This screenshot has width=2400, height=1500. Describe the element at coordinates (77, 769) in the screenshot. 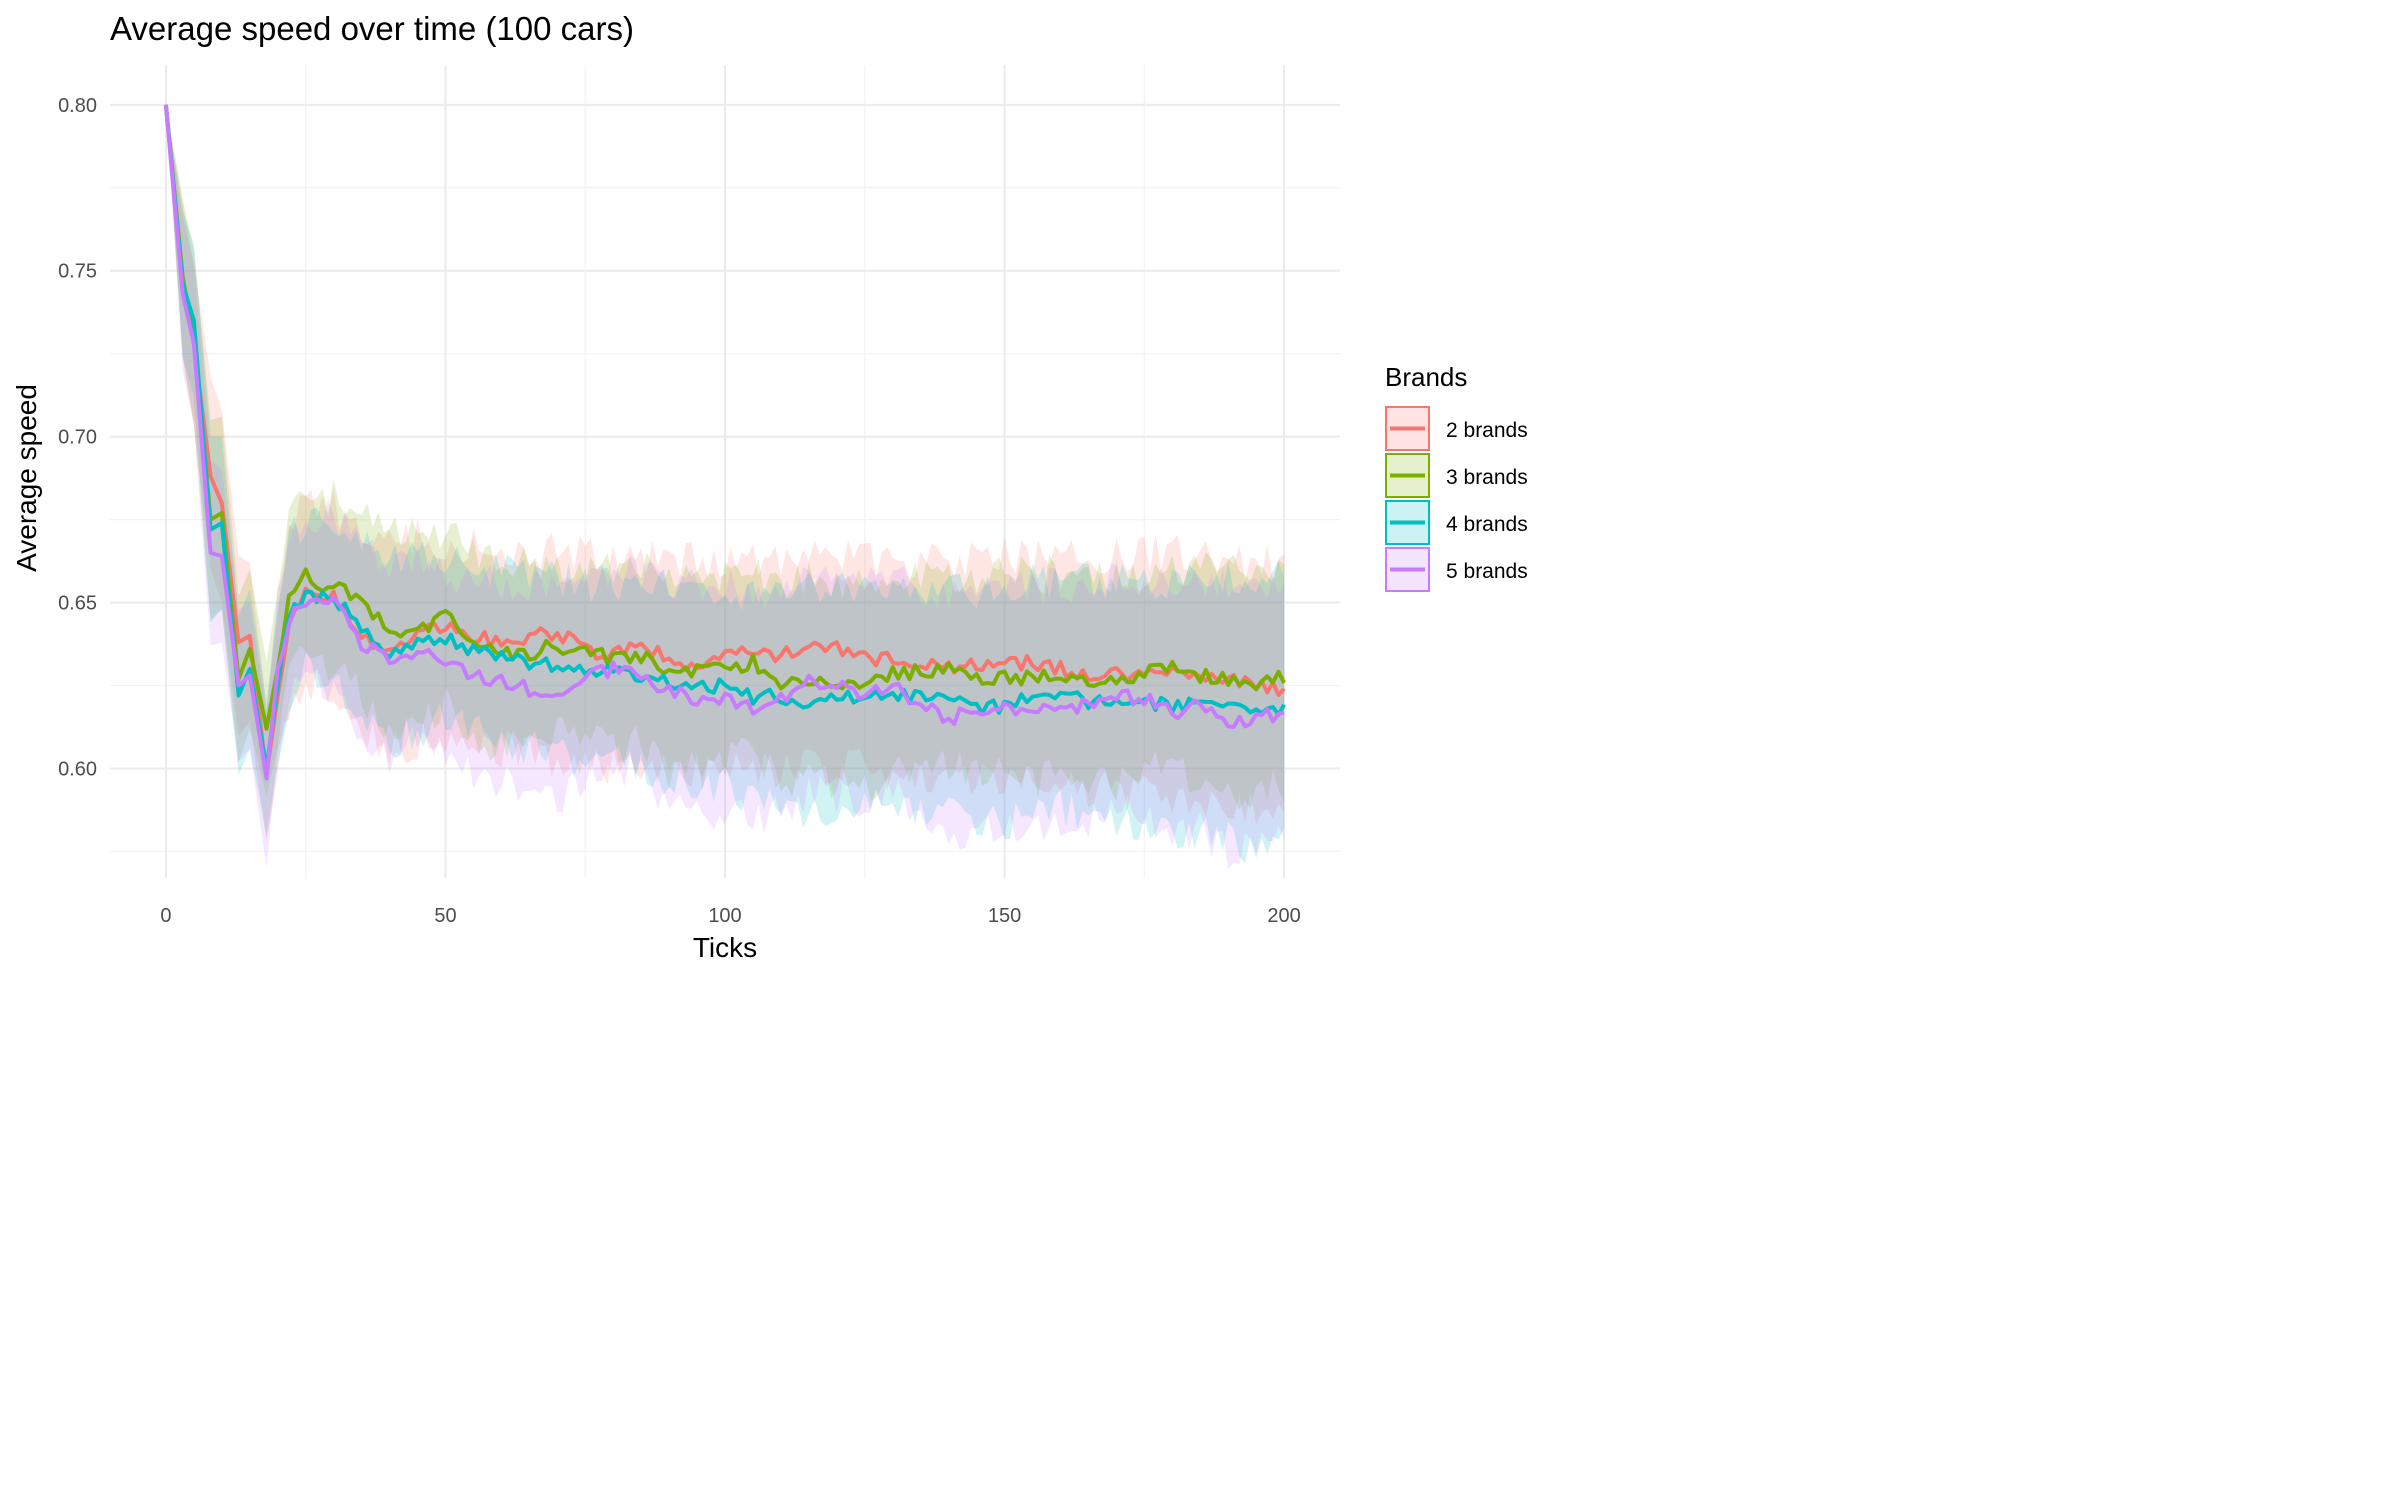

I see `y-tick-label: 0.60` at that location.